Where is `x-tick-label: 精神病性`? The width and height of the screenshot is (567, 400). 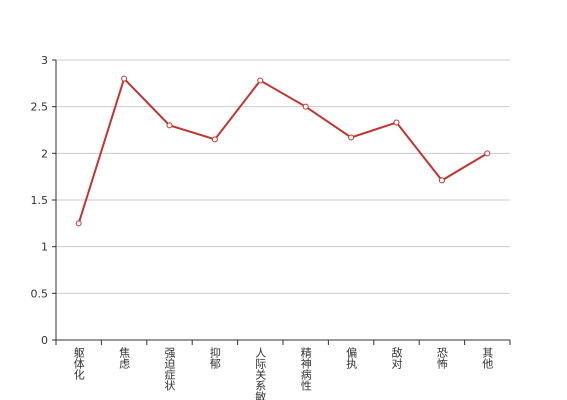
x-tick-label: 精神病性 is located at coordinates (305, 369).